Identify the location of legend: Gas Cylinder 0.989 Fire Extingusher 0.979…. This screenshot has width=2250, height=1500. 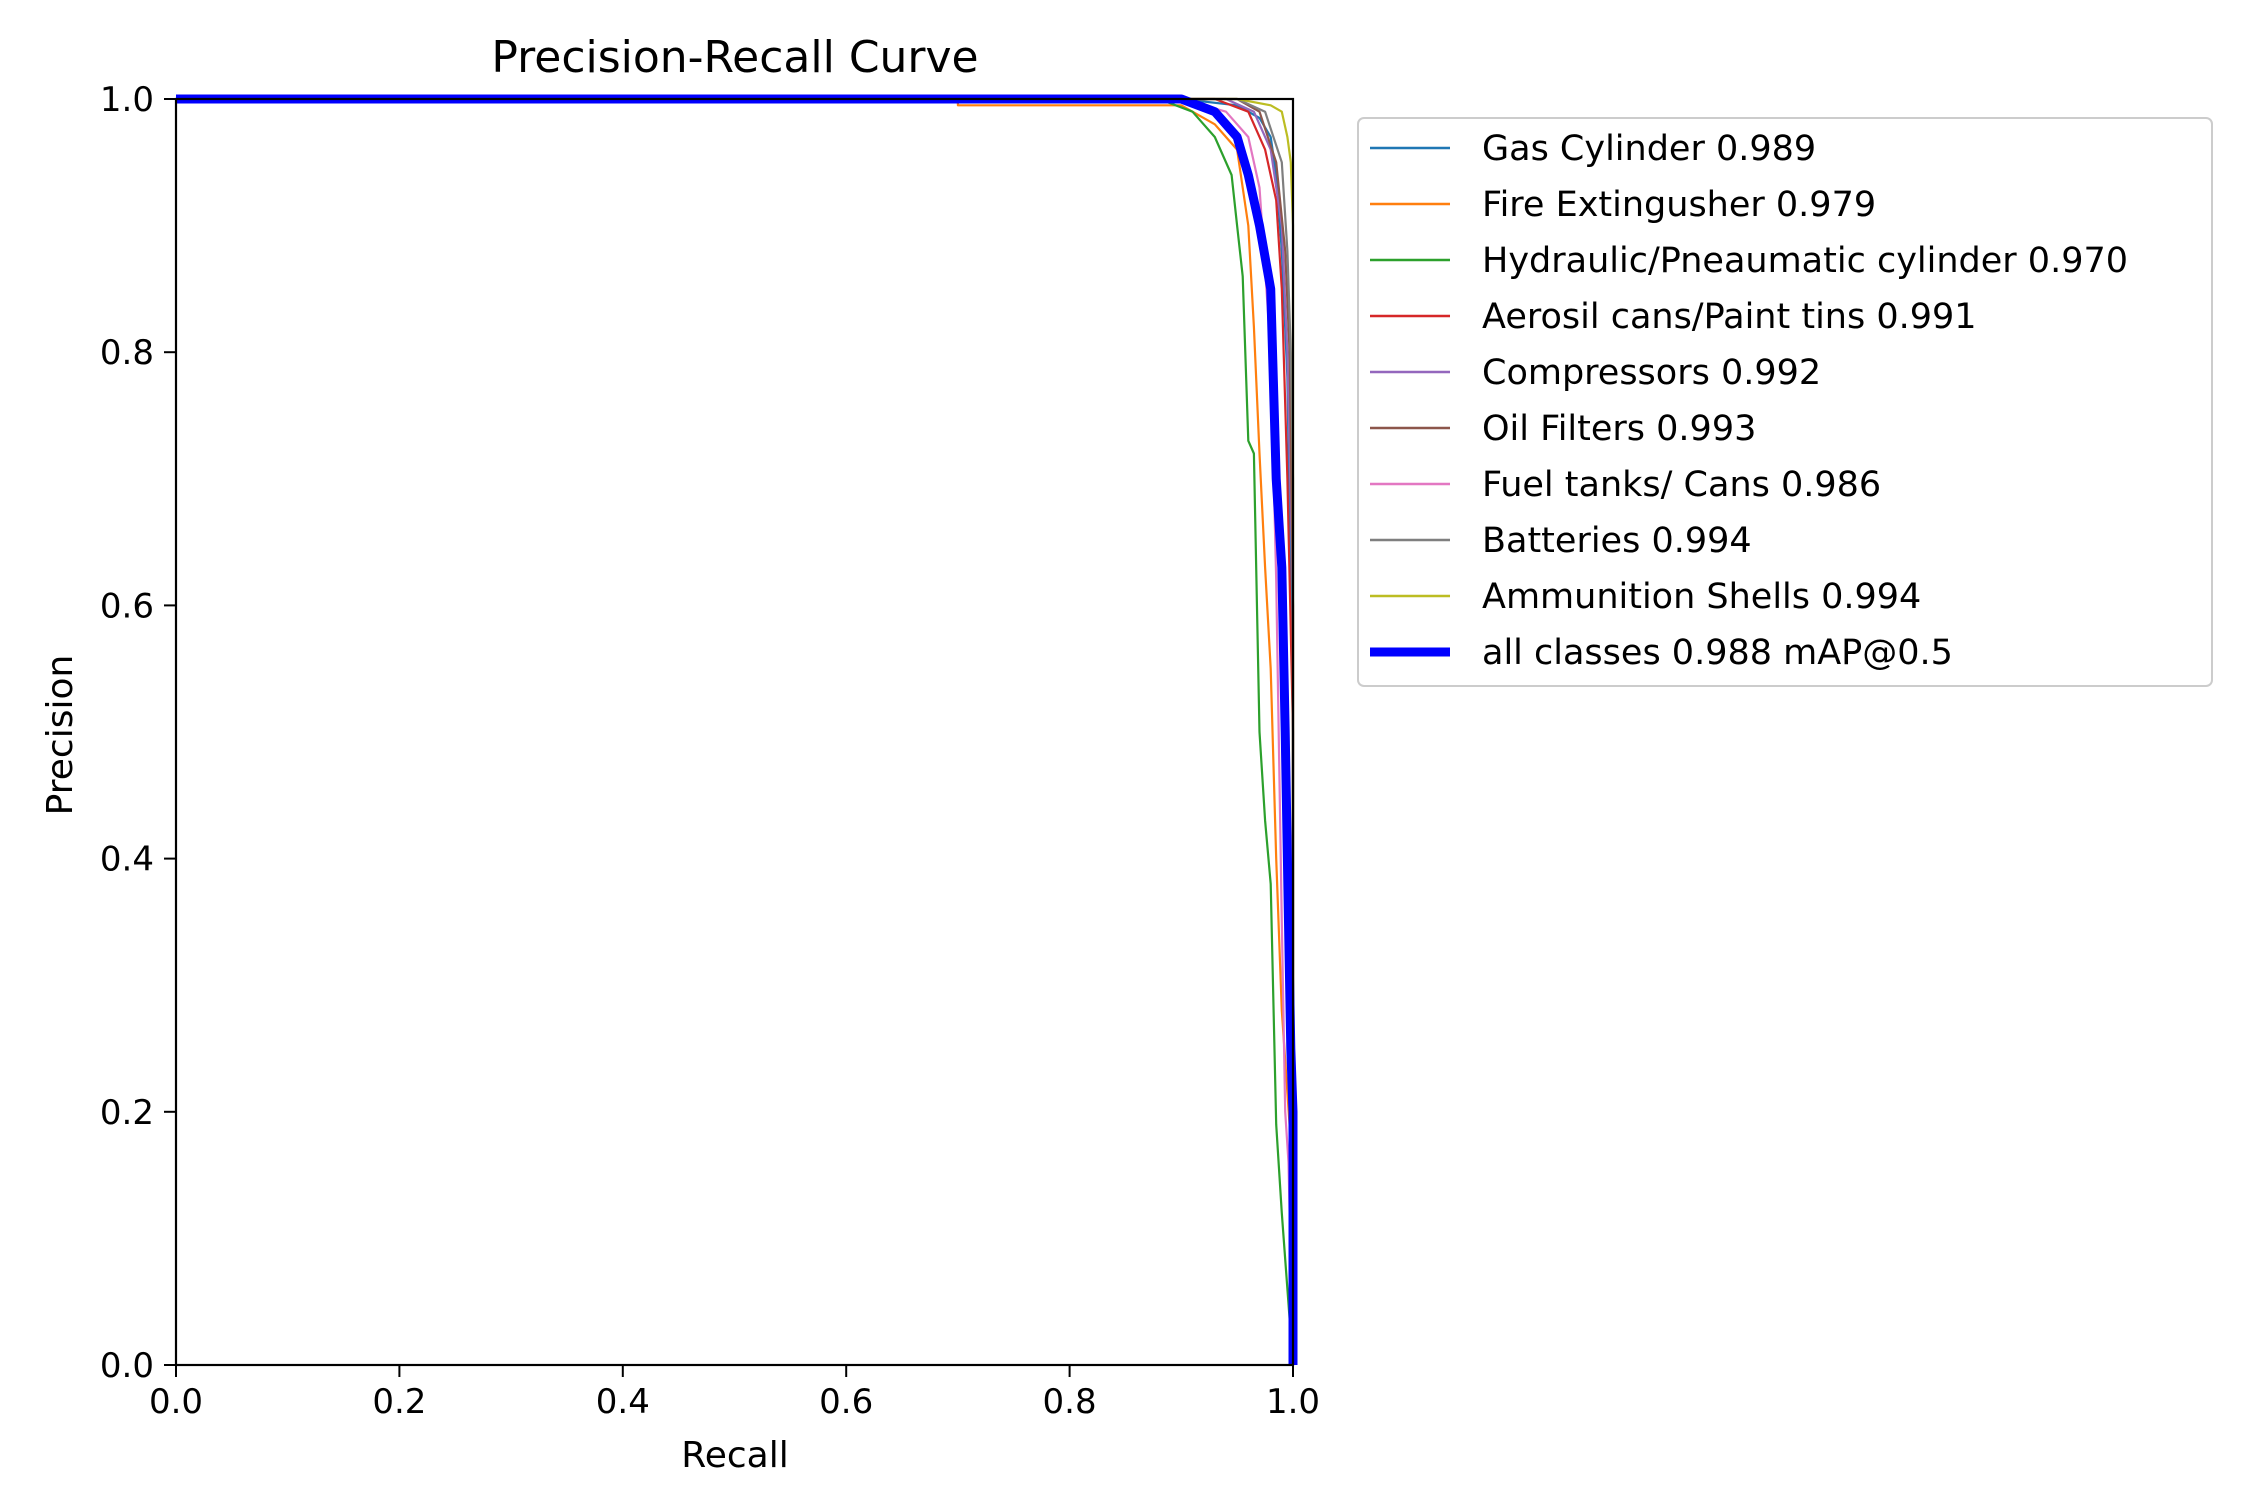
(1785, 402).